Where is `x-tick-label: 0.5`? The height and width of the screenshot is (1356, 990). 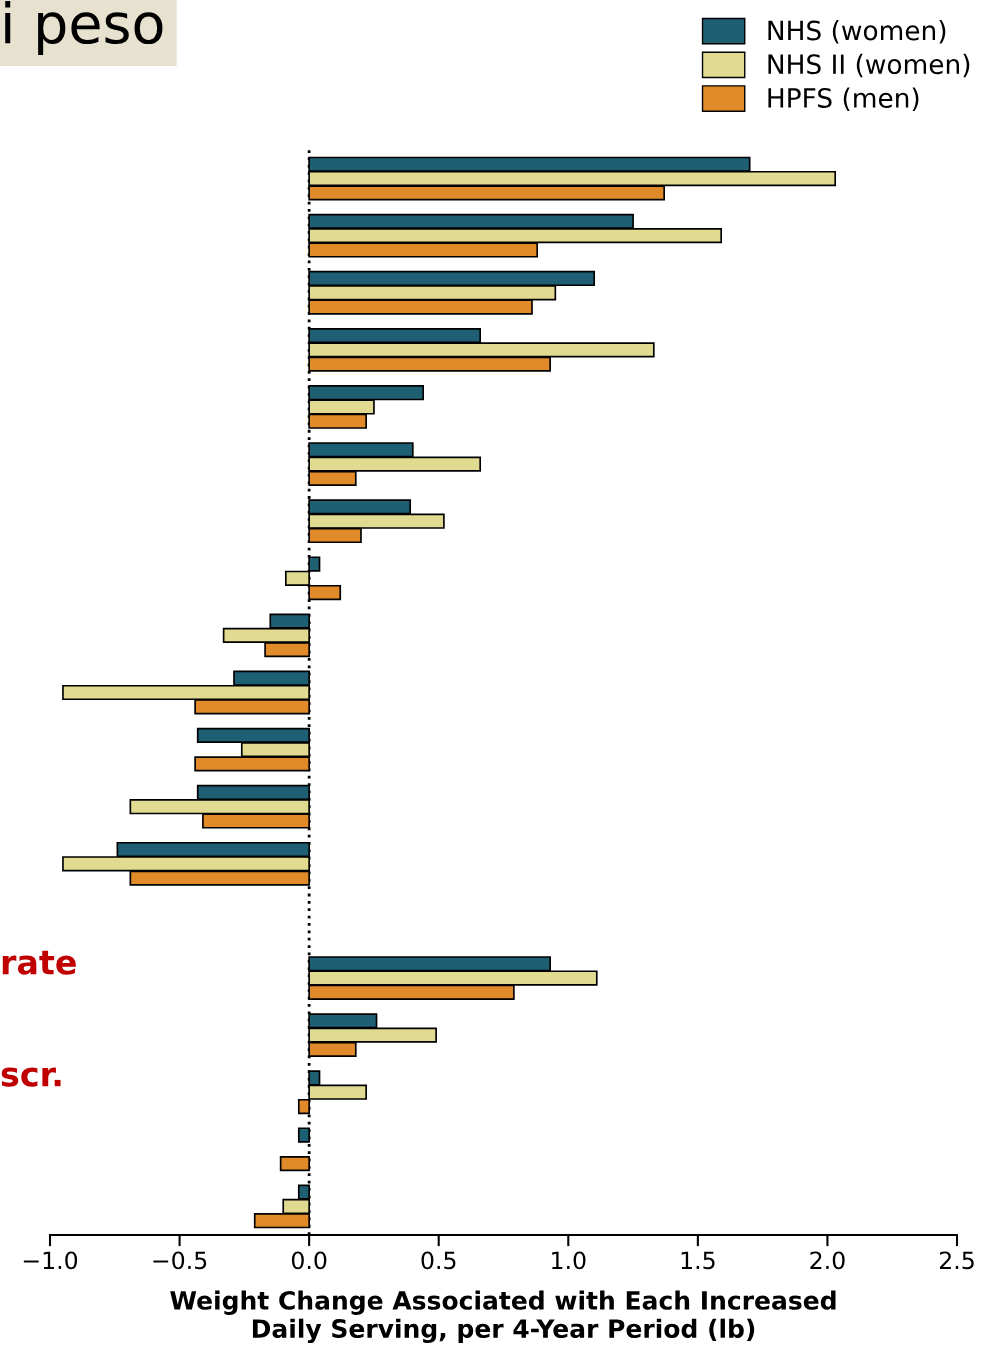
x-tick-label: 0.5 is located at coordinates (438, 1260).